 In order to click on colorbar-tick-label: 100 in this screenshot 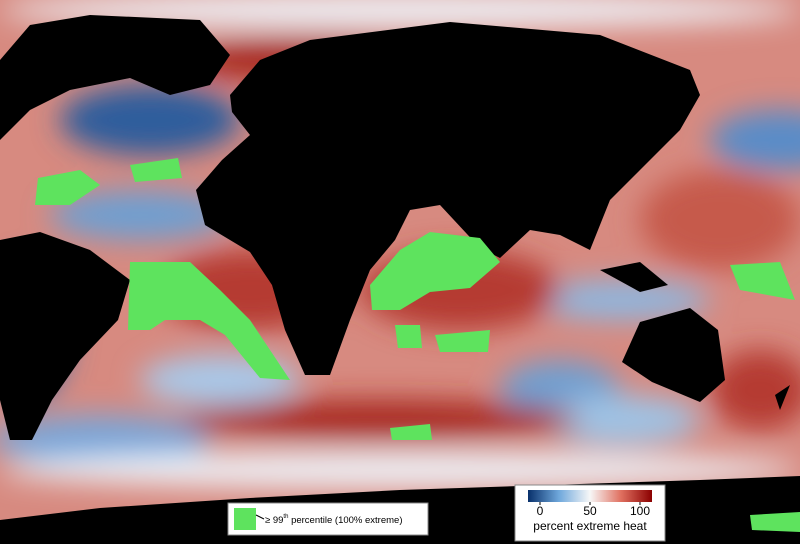, I will do `click(640, 511)`.